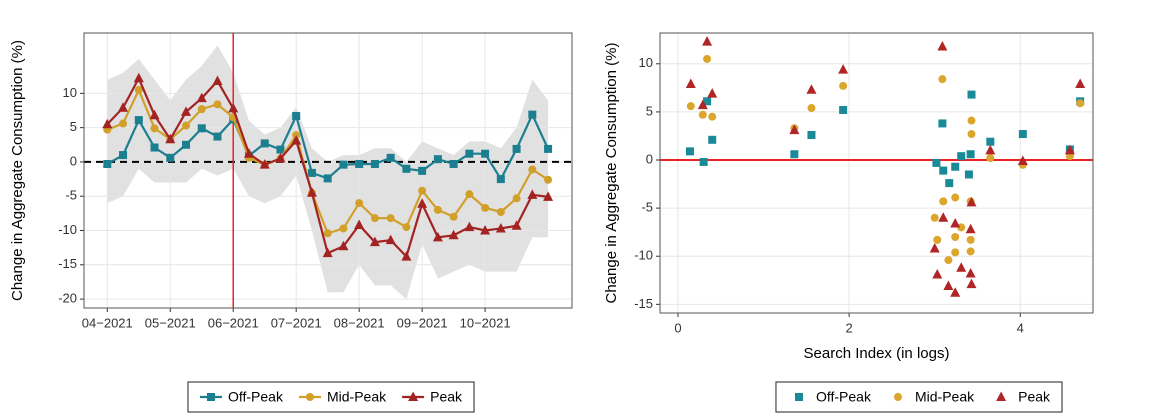  Describe the element at coordinates (73, 126) in the screenshot. I see `y-tick-label: 5` at that location.